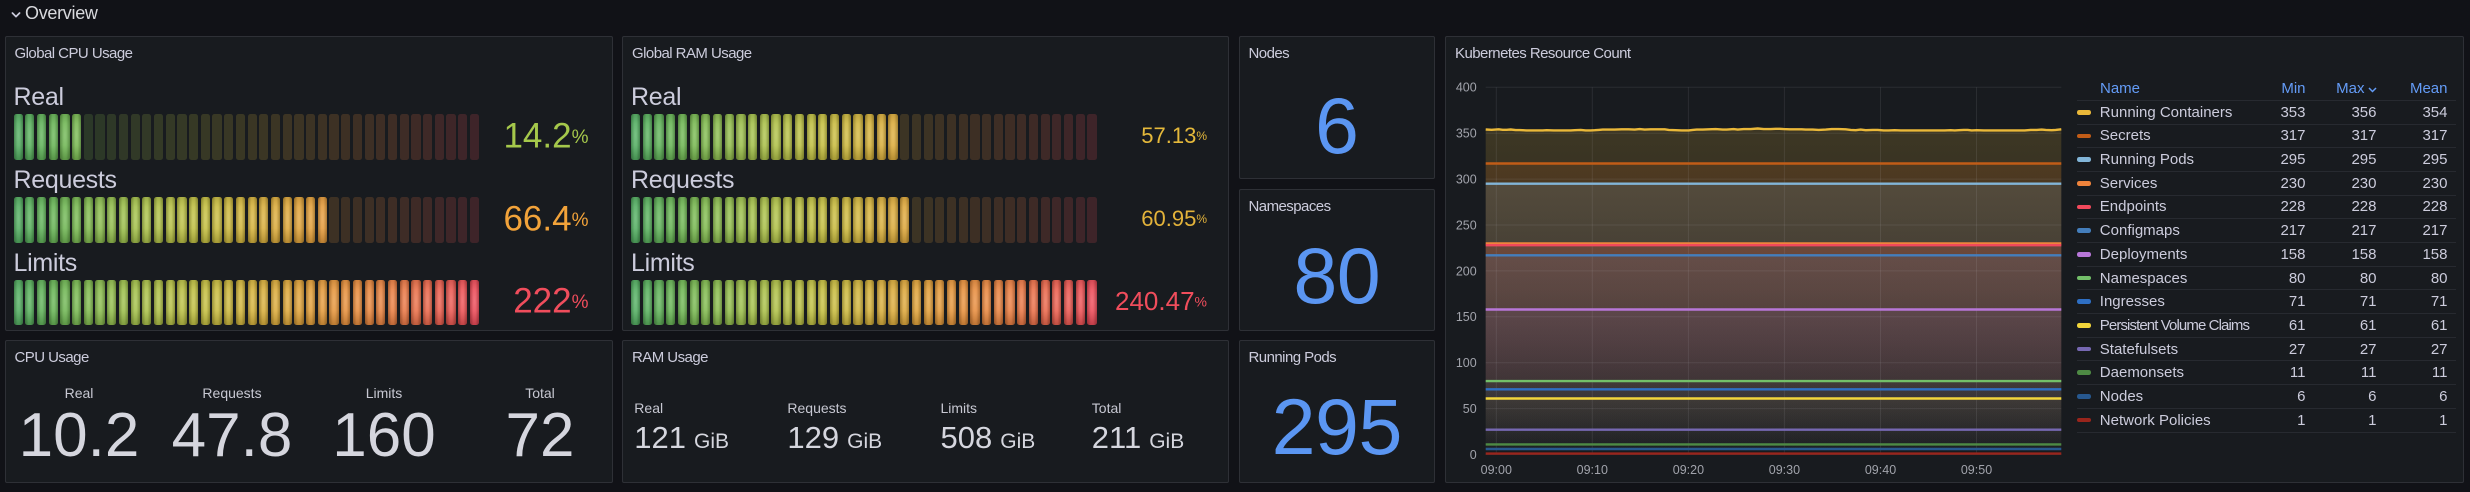  What do you see at coordinates (1466, 88) in the screenshot?
I see `svg-text: 400` at bounding box center [1466, 88].